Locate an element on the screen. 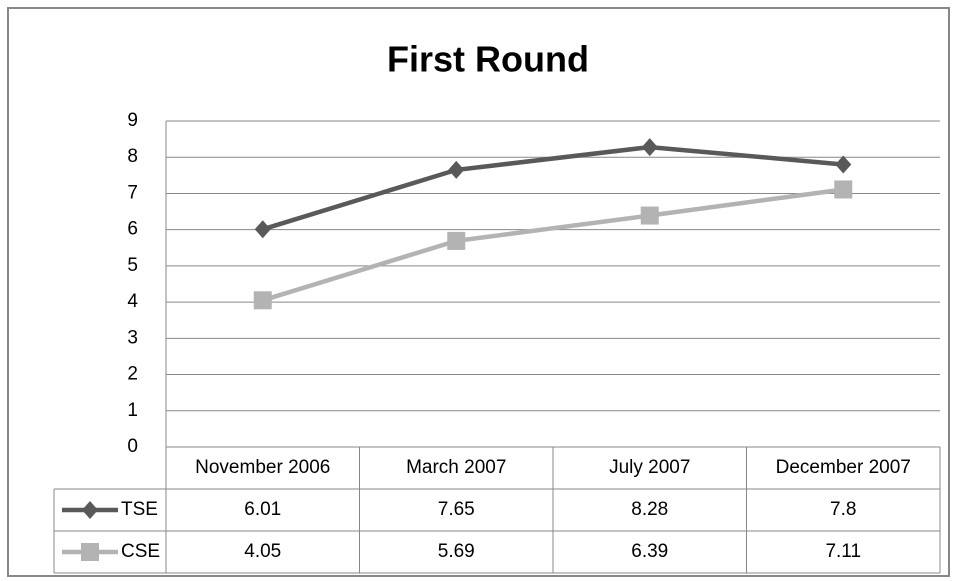  table-value: 4.05 is located at coordinates (262, 551).